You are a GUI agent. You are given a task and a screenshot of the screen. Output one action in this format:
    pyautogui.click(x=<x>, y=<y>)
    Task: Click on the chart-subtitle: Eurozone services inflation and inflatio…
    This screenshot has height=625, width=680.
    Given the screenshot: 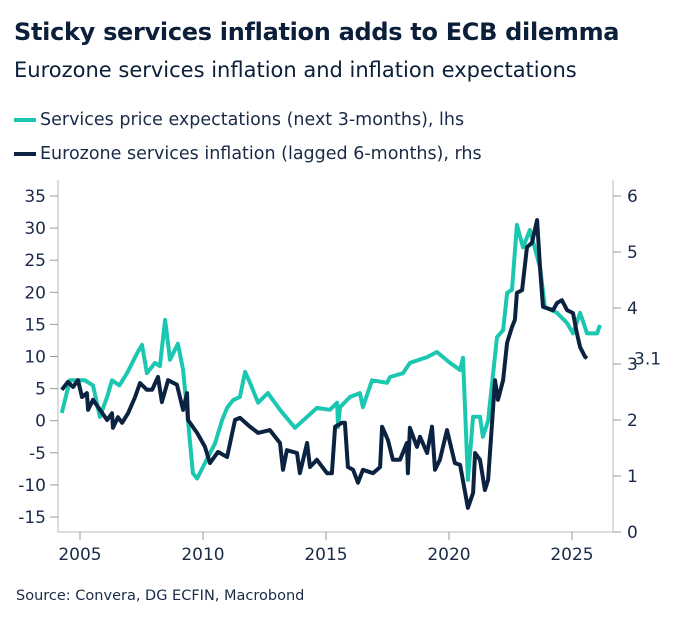 What is the action you would take?
    pyautogui.click(x=295, y=70)
    